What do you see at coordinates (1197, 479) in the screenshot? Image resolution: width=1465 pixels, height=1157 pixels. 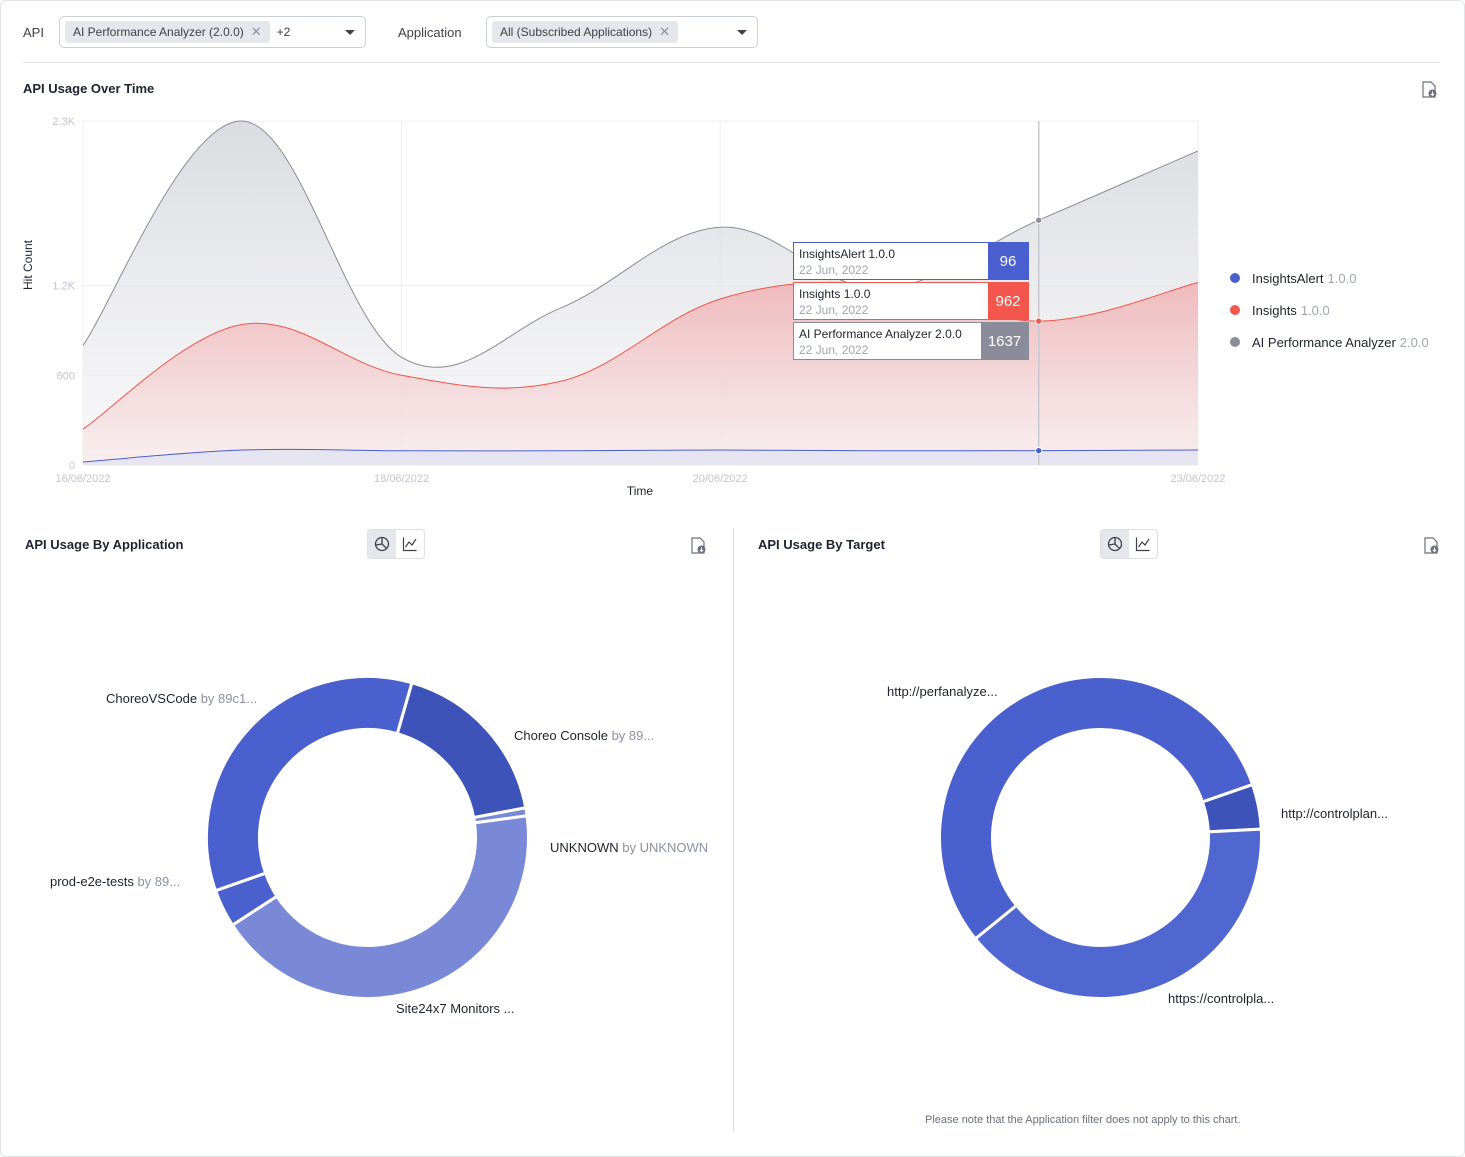 I see `x-tick-label: 23/06/2022` at bounding box center [1197, 479].